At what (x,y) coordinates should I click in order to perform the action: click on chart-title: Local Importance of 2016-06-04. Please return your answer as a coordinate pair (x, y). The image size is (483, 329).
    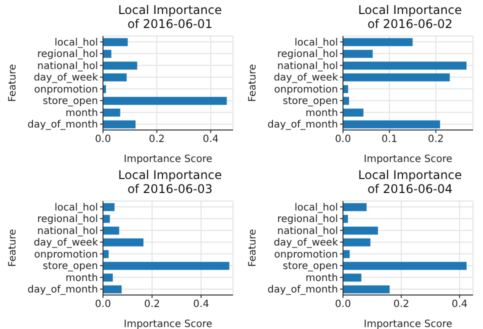
    Looking at the image, I should click on (410, 182).